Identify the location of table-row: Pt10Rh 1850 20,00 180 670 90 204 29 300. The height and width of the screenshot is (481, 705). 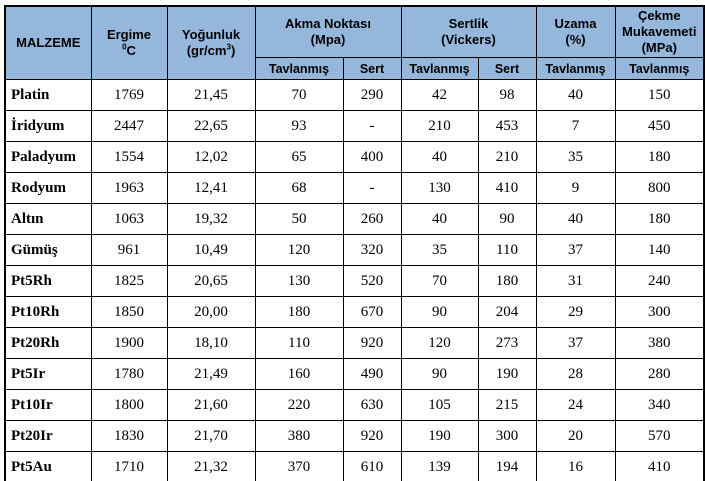
(354, 312).